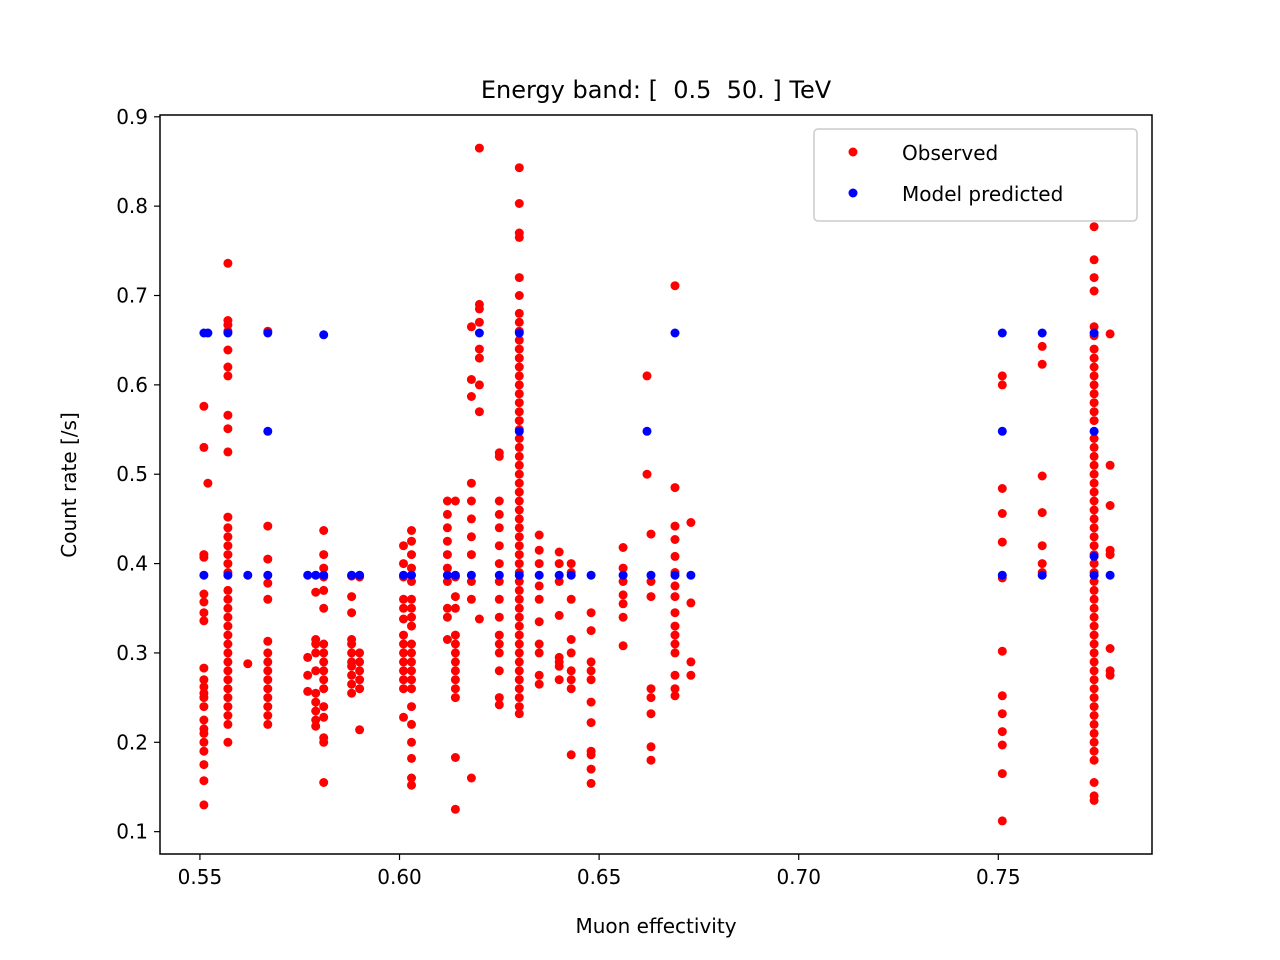 This screenshot has width=1280, height=960. What do you see at coordinates (132, 653) in the screenshot?
I see `y-tick-label: 0.3` at bounding box center [132, 653].